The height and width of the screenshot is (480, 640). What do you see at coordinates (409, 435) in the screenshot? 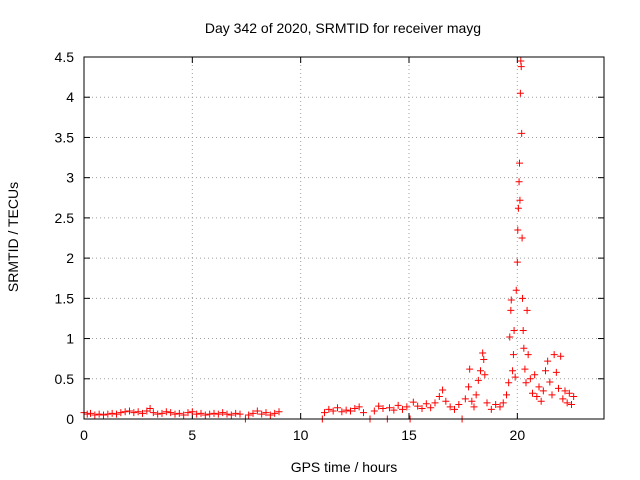
I see `x-tick-label: 15` at bounding box center [409, 435].